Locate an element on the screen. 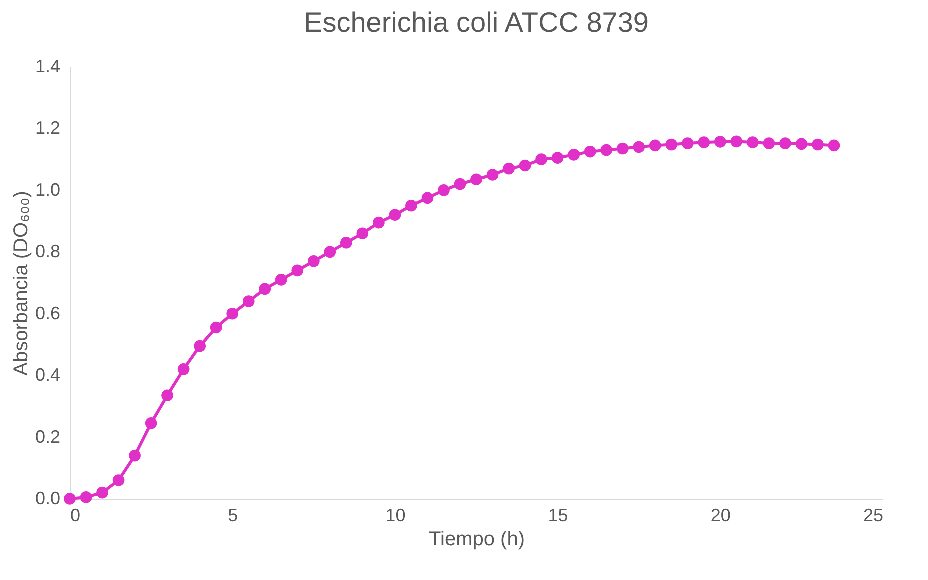  y-axis-title: Absorbancia (DO₆₀₀) is located at coordinates (21, 283).